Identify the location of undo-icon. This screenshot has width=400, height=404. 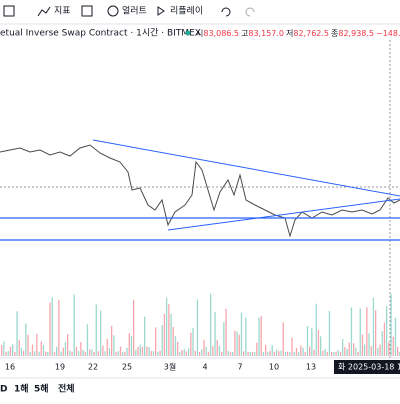
(226, 12).